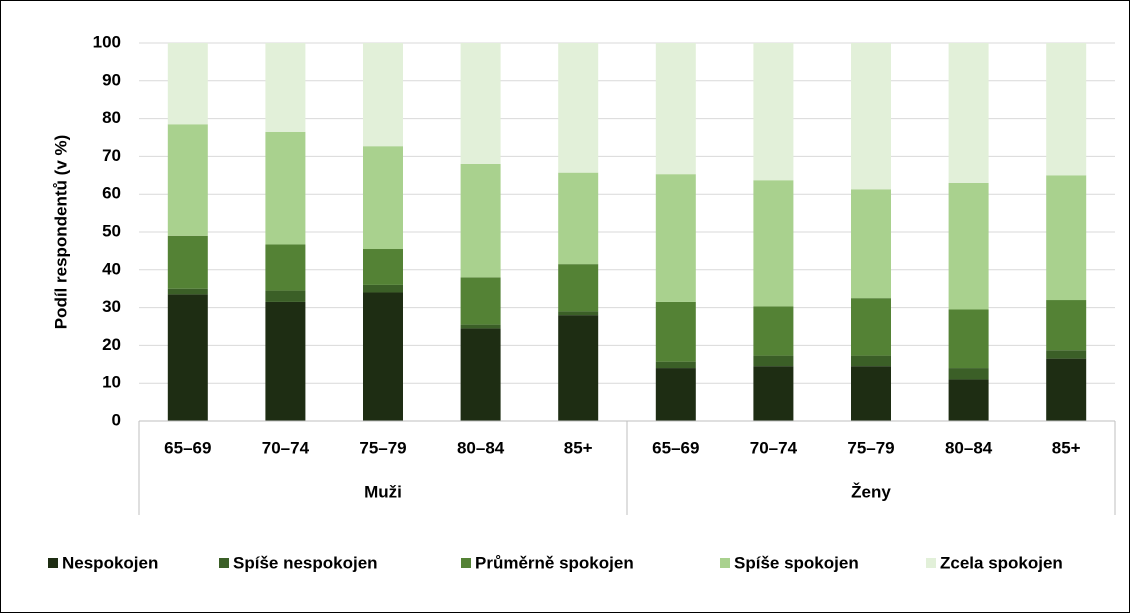 This screenshot has height=614, width=1131. What do you see at coordinates (111, 155) in the screenshot?
I see `y-tick-label: 70` at bounding box center [111, 155].